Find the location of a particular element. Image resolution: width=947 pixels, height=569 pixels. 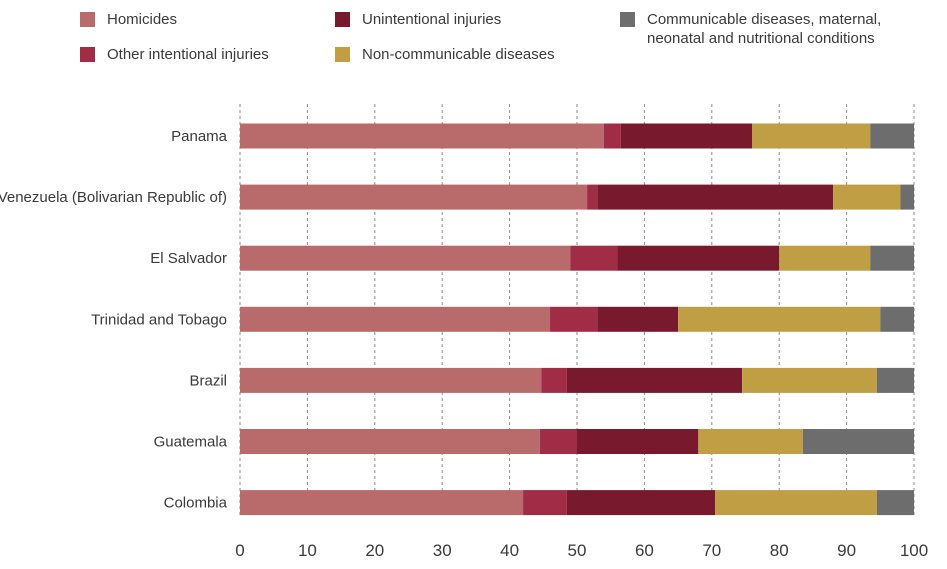

x-tick-label-60: 60 is located at coordinates (644, 550).